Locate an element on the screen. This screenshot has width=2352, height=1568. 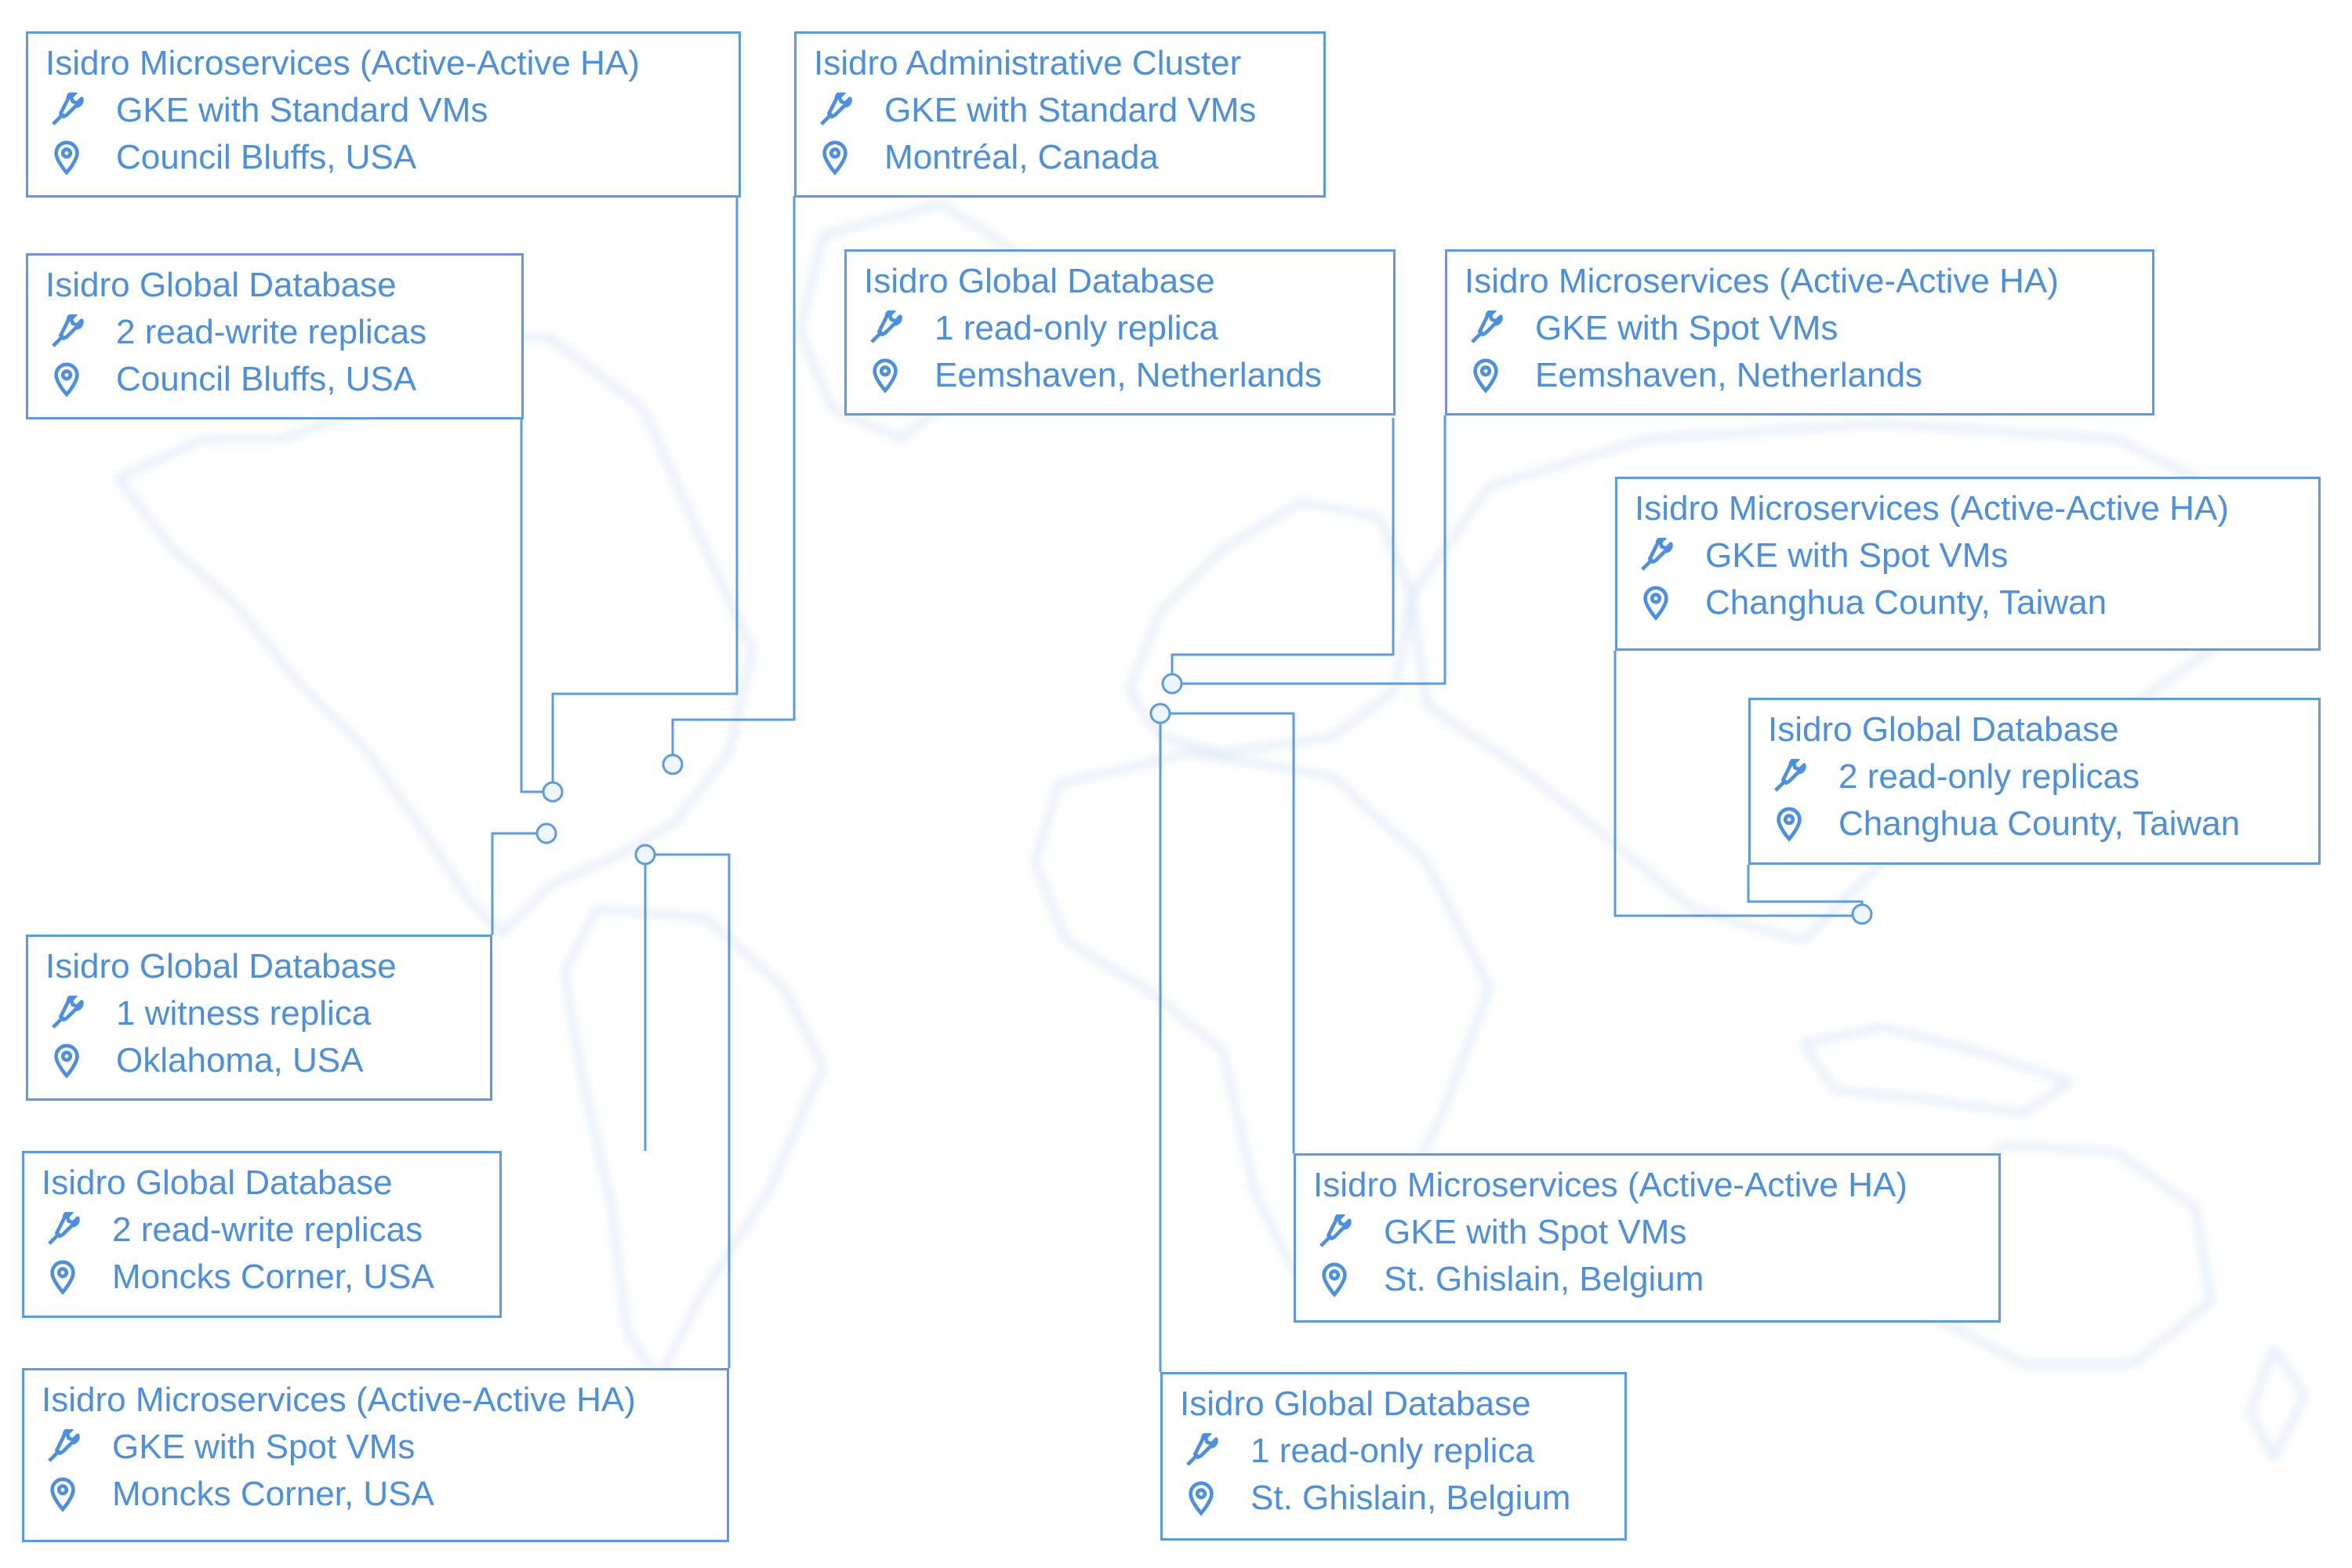
marker-council-bluffs is located at coordinates (553, 792).